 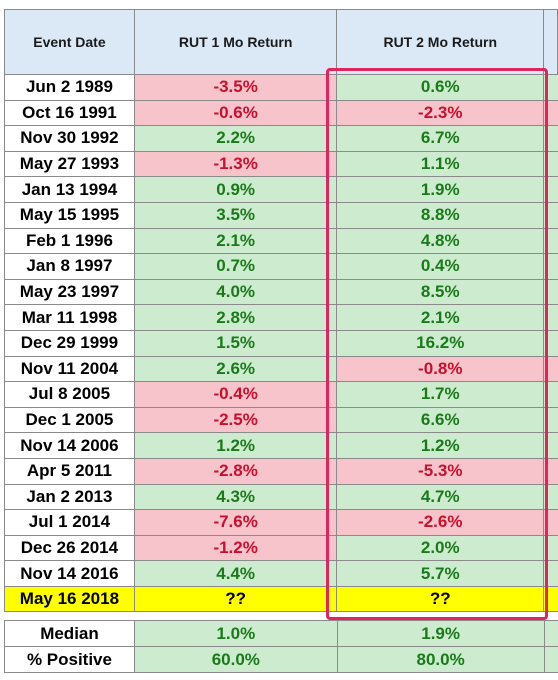 I want to click on rut-1mo-cell: 0.9%, so click(x=235, y=189).